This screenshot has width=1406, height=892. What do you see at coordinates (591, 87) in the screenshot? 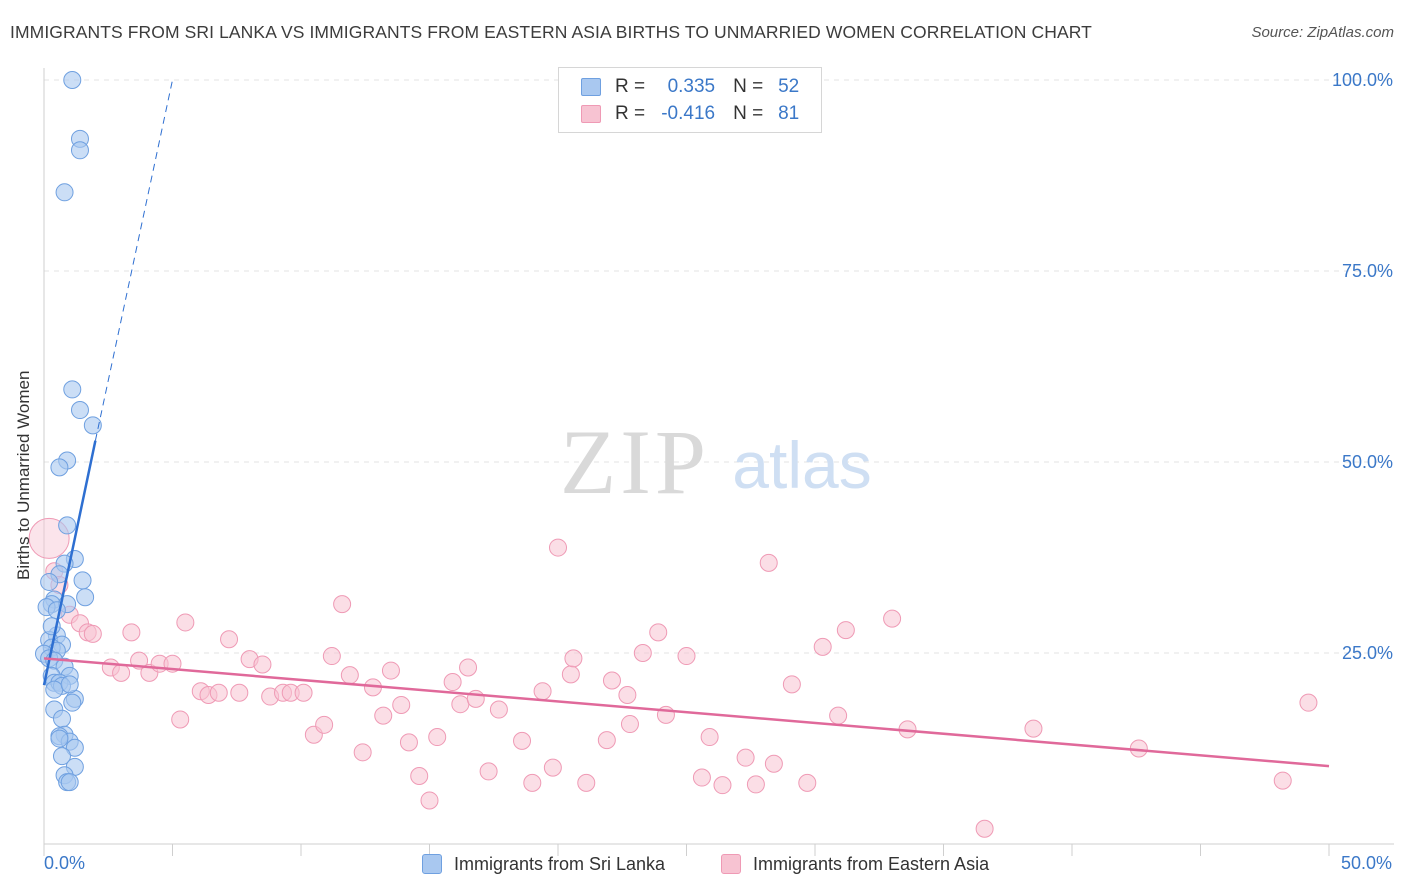
I see `legend-swatch-blue` at bounding box center [591, 87].